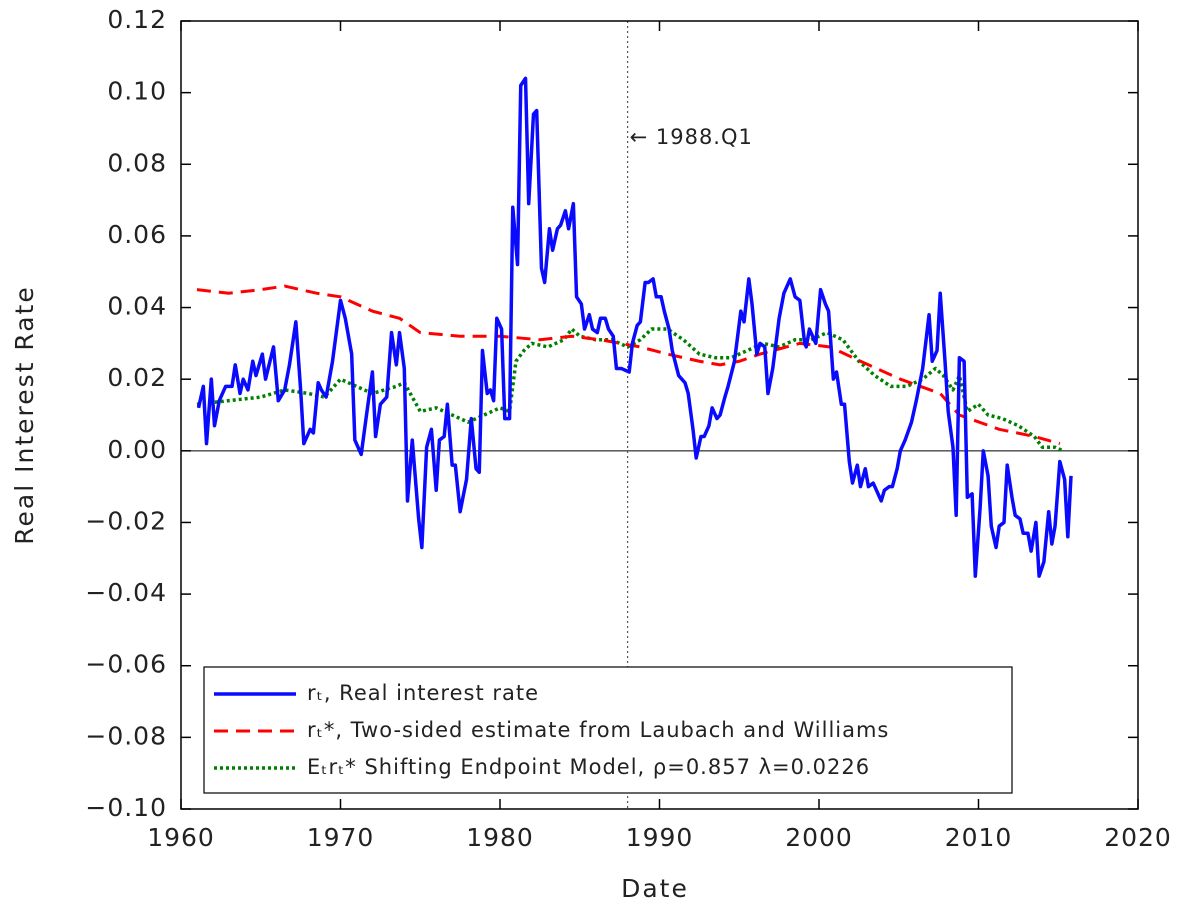 The image size is (1190, 911). I want to click on y-tick-label: 0.10, so click(137, 91).